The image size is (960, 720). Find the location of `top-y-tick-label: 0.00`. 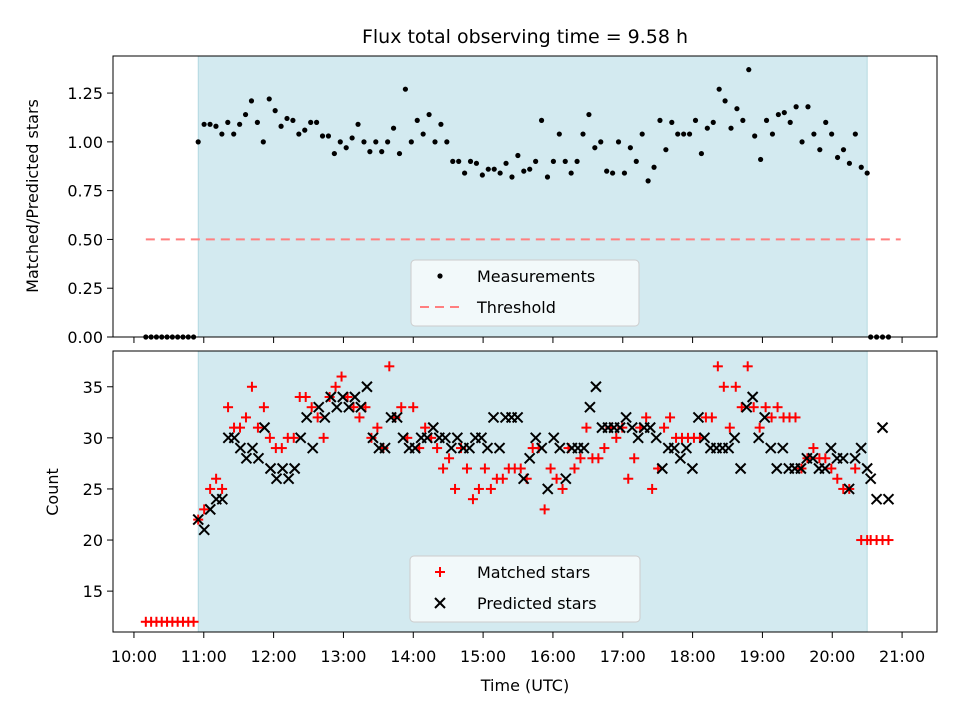

top-y-tick-label: 0.00 is located at coordinates (85, 337).